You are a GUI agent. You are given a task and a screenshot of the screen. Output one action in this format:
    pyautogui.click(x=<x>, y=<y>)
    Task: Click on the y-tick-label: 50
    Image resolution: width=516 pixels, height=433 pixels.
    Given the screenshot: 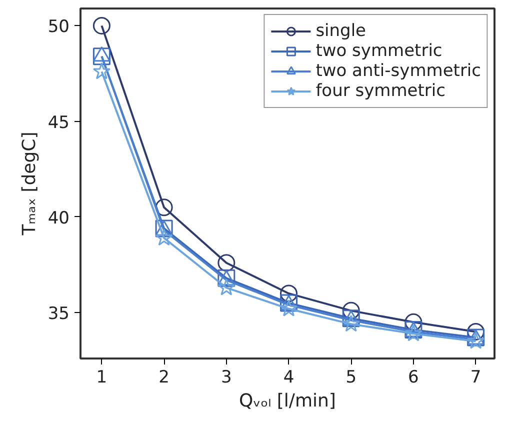 What is the action you would take?
    pyautogui.click(x=59, y=27)
    